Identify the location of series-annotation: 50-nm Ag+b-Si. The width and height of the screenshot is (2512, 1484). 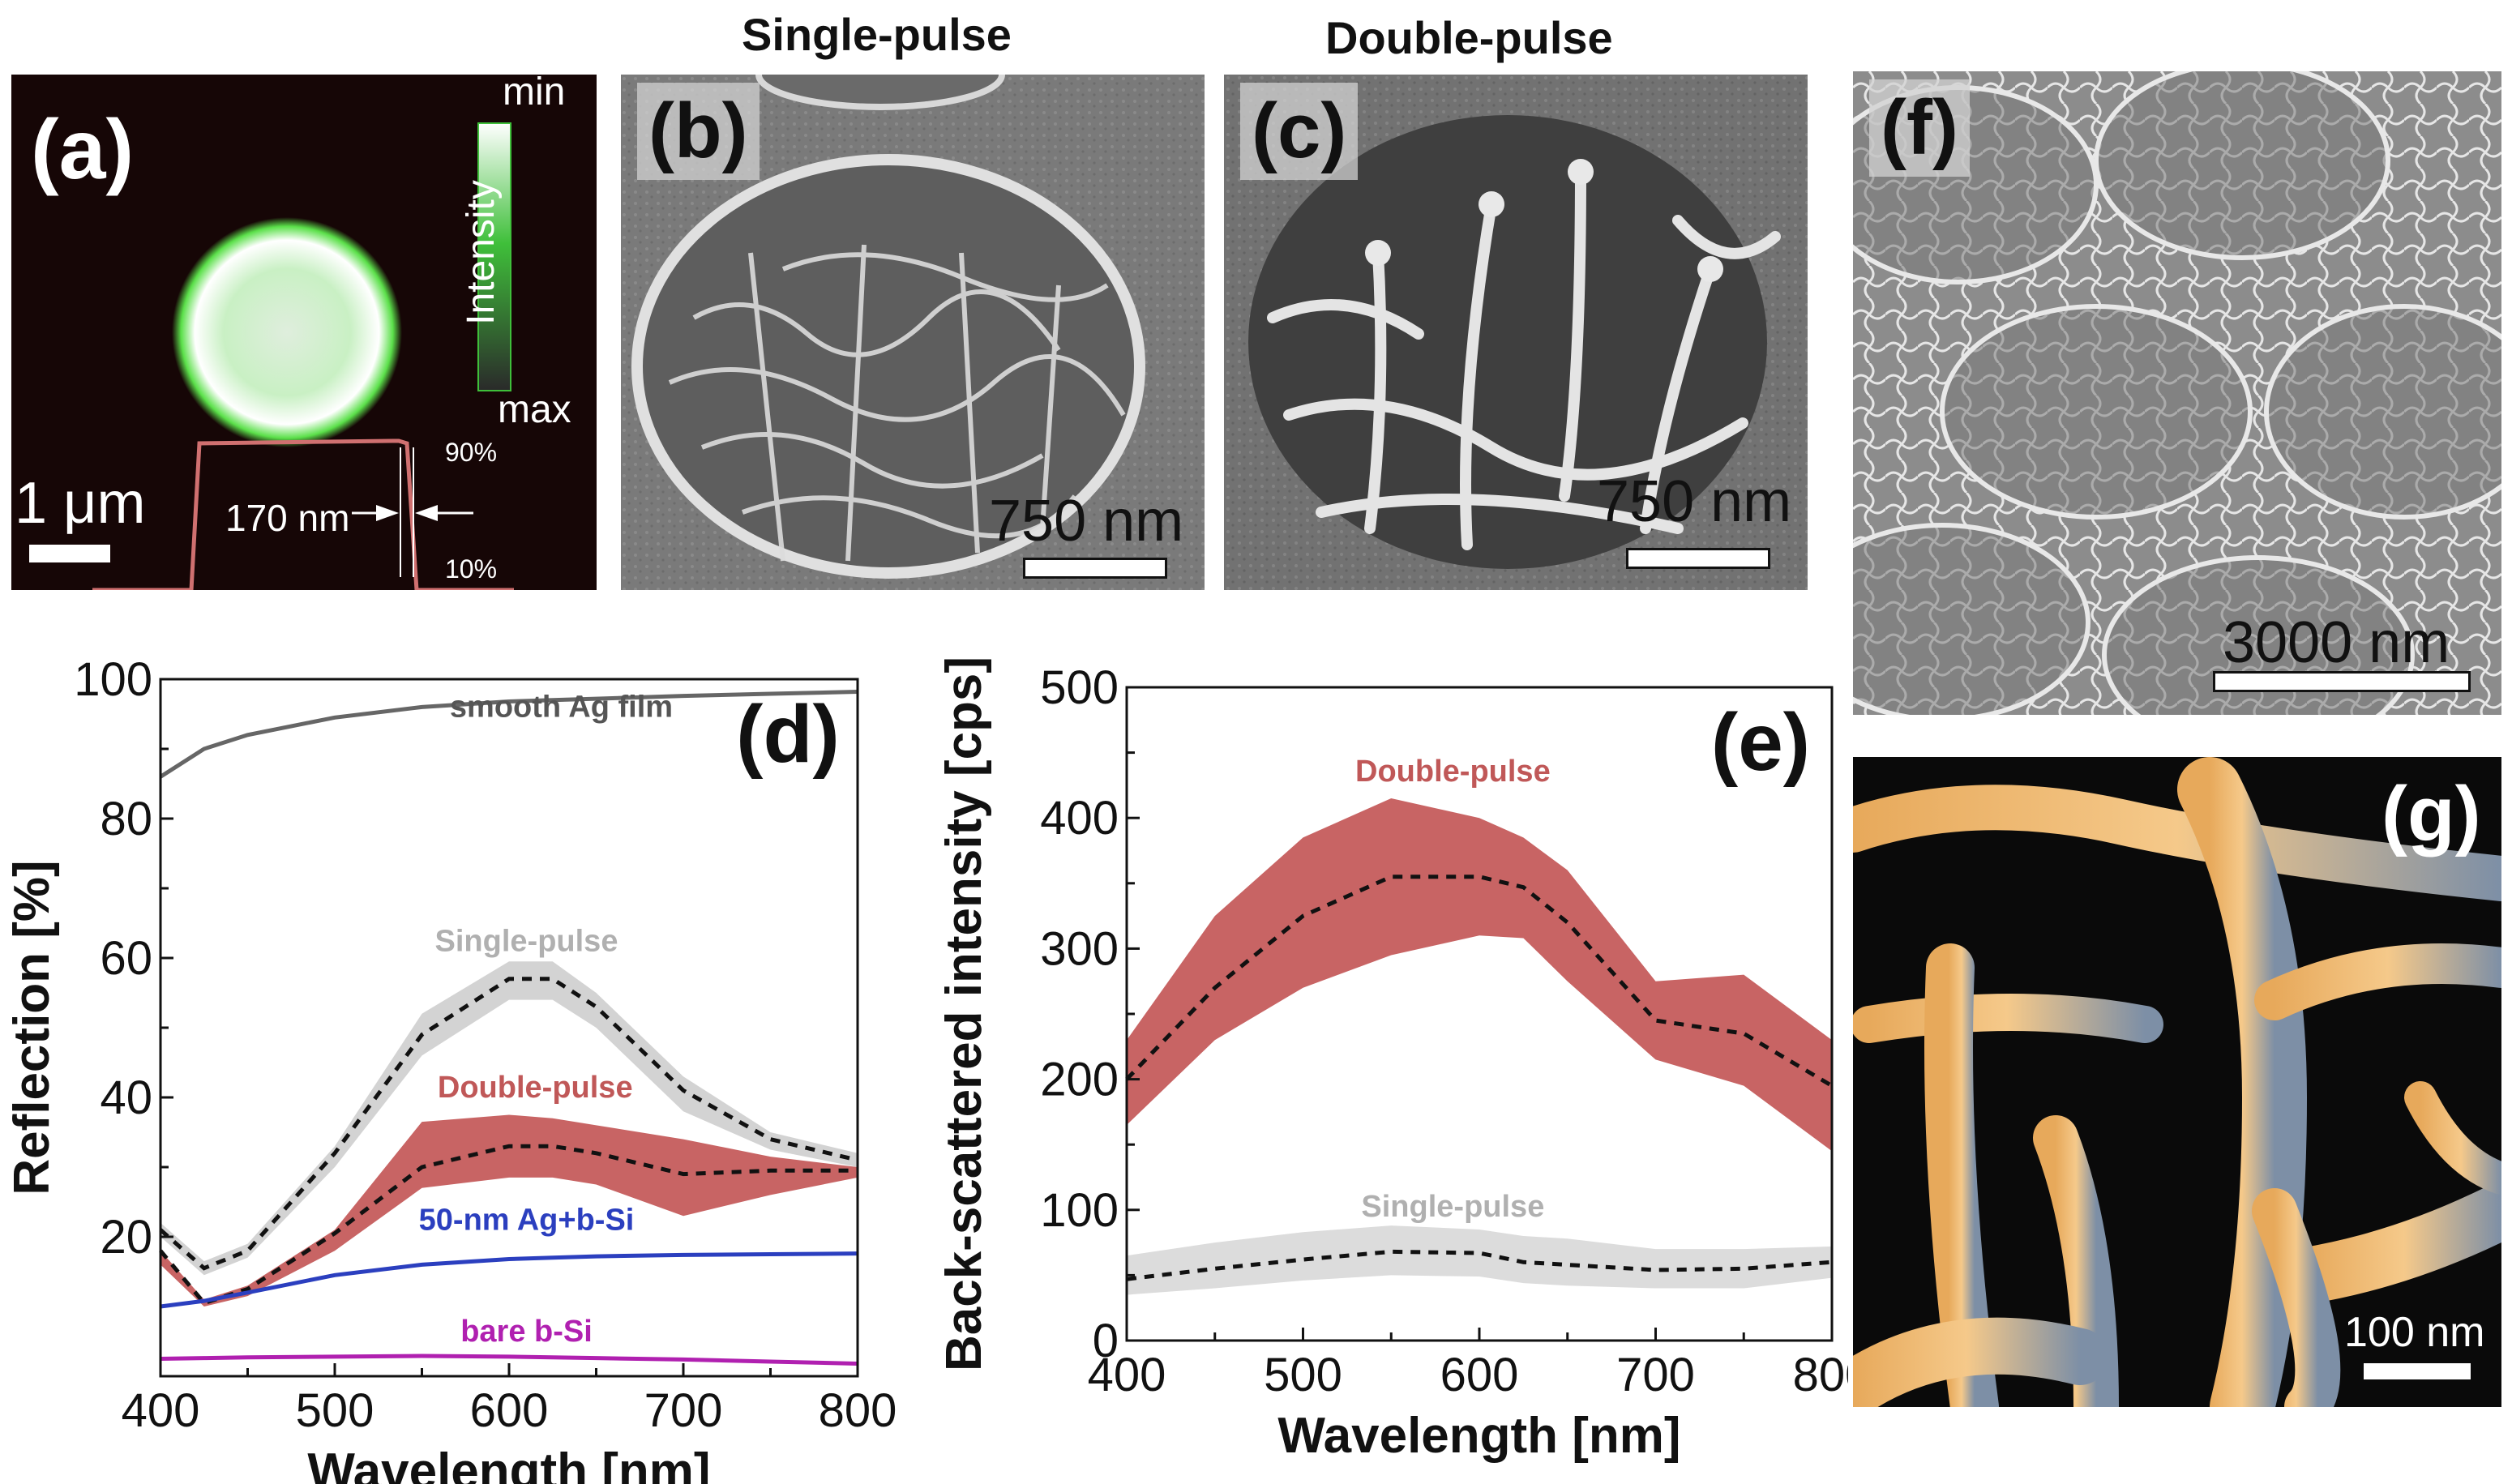
(527, 1220).